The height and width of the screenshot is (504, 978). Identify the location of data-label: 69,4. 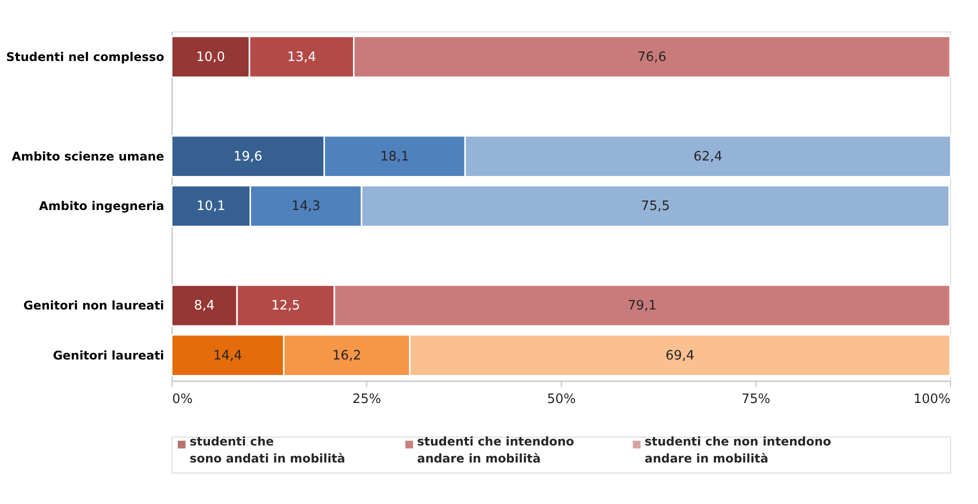
(680, 356).